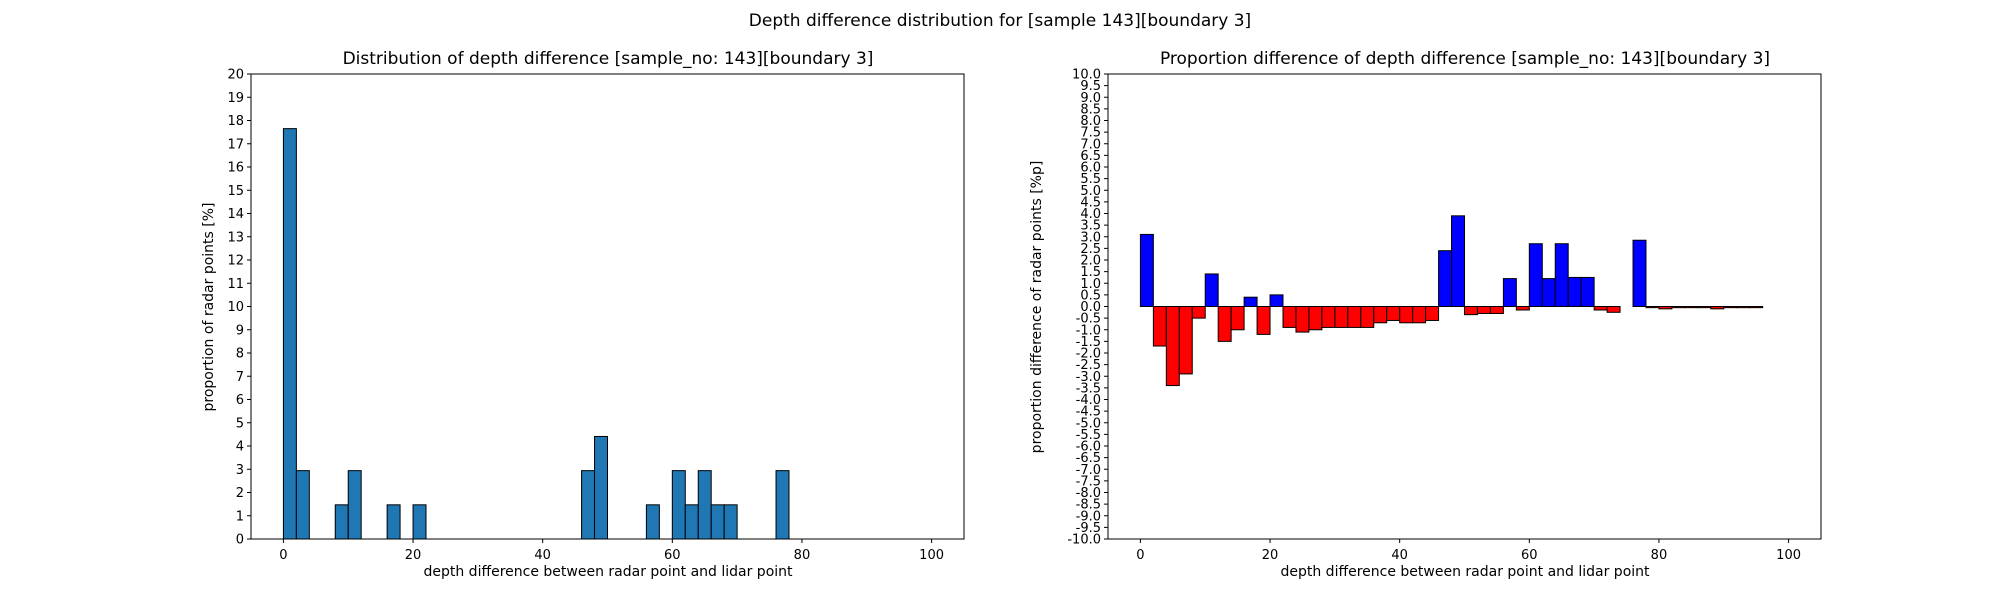 This screenshot has height=600, width=2000. Describe the element at coordinates (1090, 156) in the screenshot. I see `right-chart-ytick-label: 6.5` at that location.